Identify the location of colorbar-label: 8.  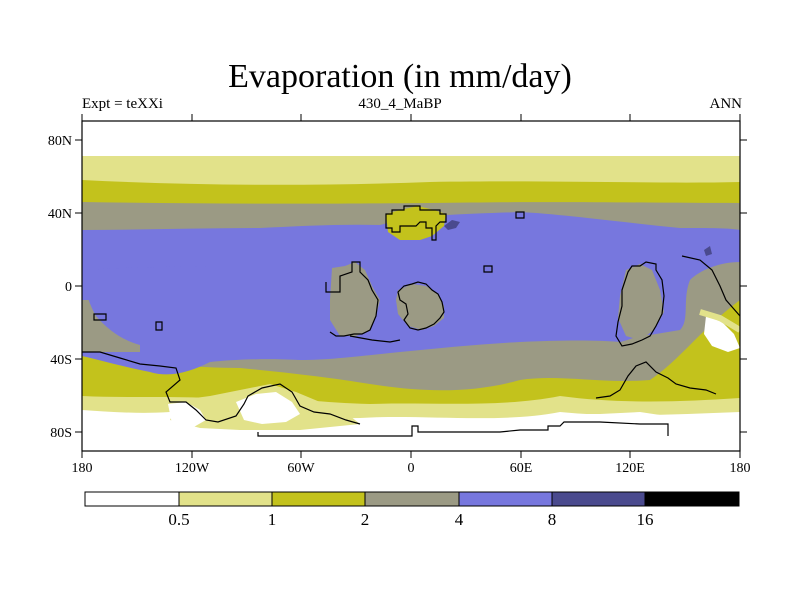
(552, 519).